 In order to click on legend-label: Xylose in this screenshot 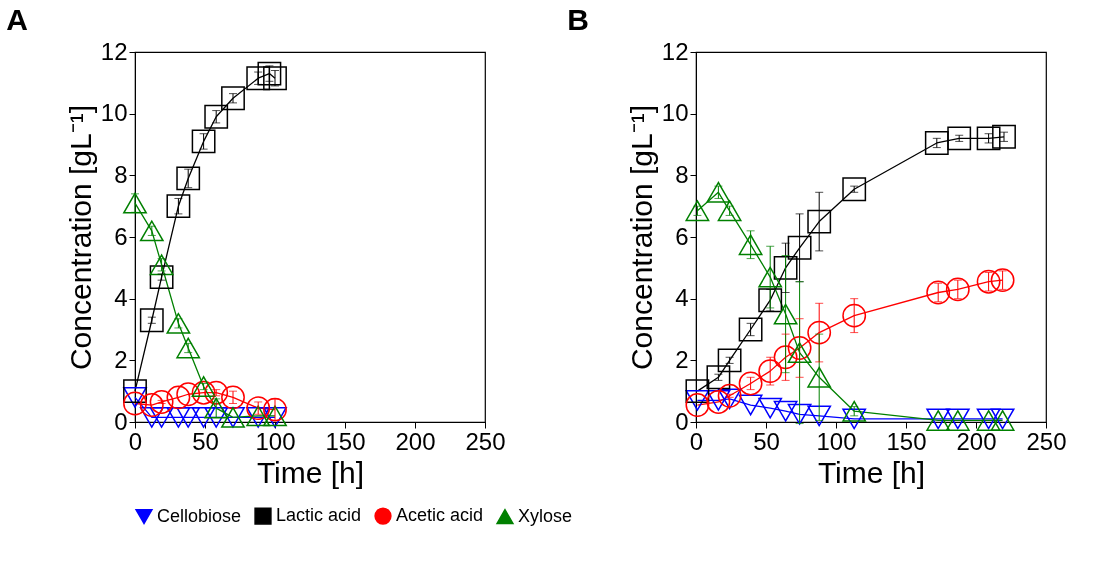, I will do `click(545, 515)`.